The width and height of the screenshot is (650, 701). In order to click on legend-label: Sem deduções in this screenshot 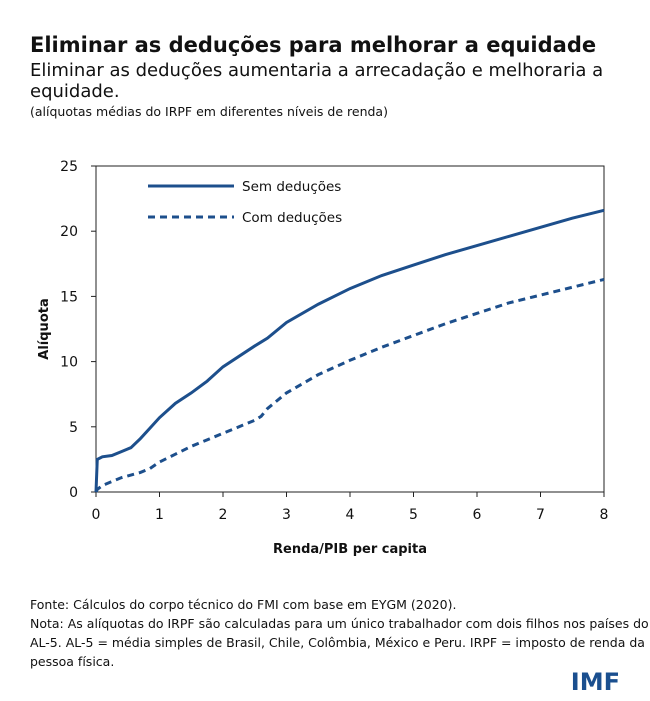, I will do `click(291, 187)`.